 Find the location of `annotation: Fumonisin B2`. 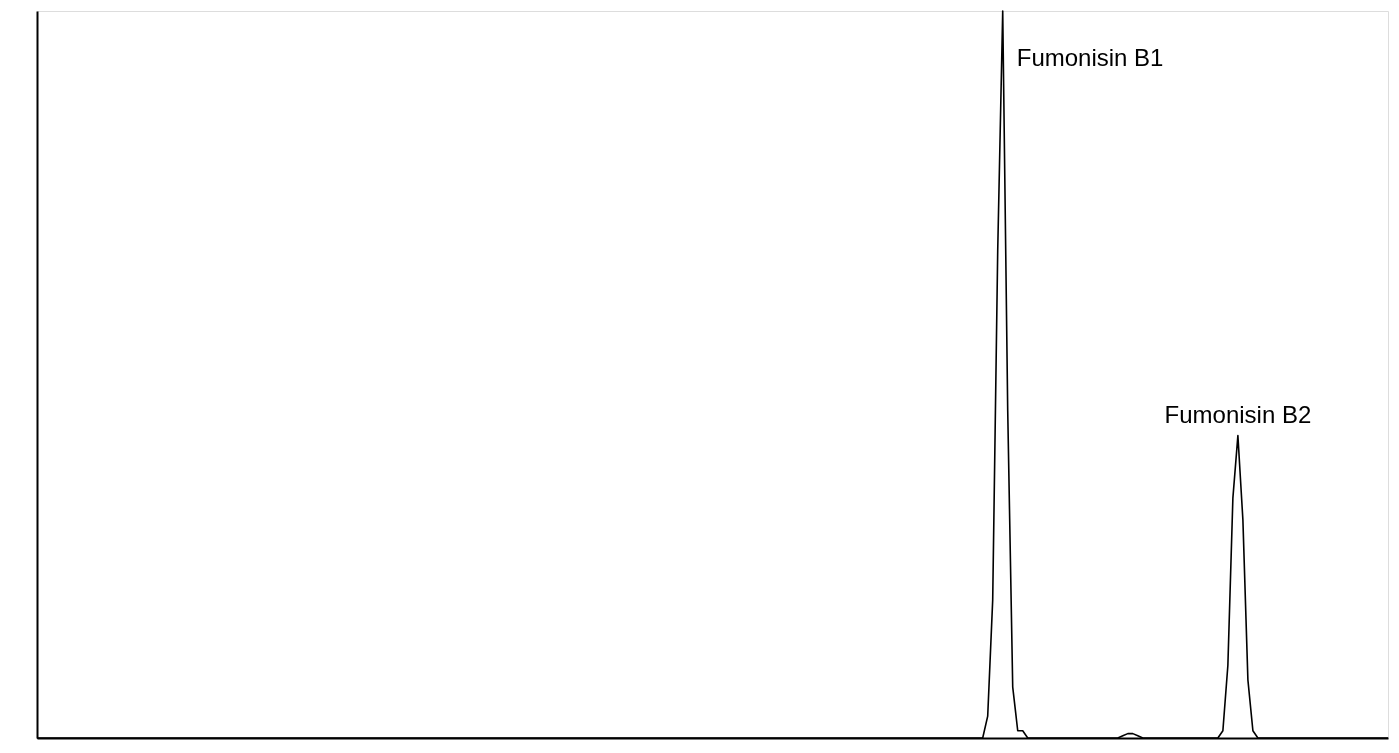

annotation: Fumonisin B2 is located at coordinates (1238, 414).